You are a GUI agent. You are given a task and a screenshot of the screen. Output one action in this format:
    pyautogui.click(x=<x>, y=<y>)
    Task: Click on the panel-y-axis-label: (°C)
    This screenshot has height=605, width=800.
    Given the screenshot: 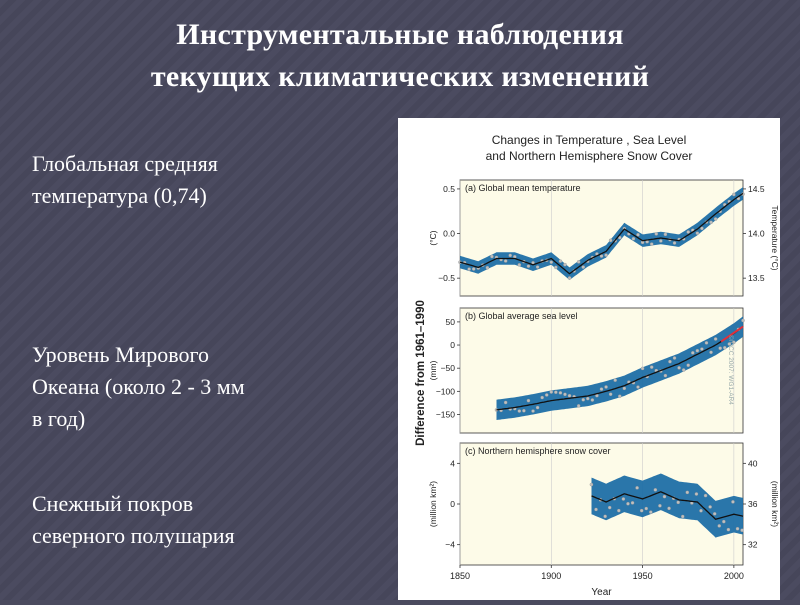 What is the action you would take?
    pyautogui.click(x=433, y=237)
    